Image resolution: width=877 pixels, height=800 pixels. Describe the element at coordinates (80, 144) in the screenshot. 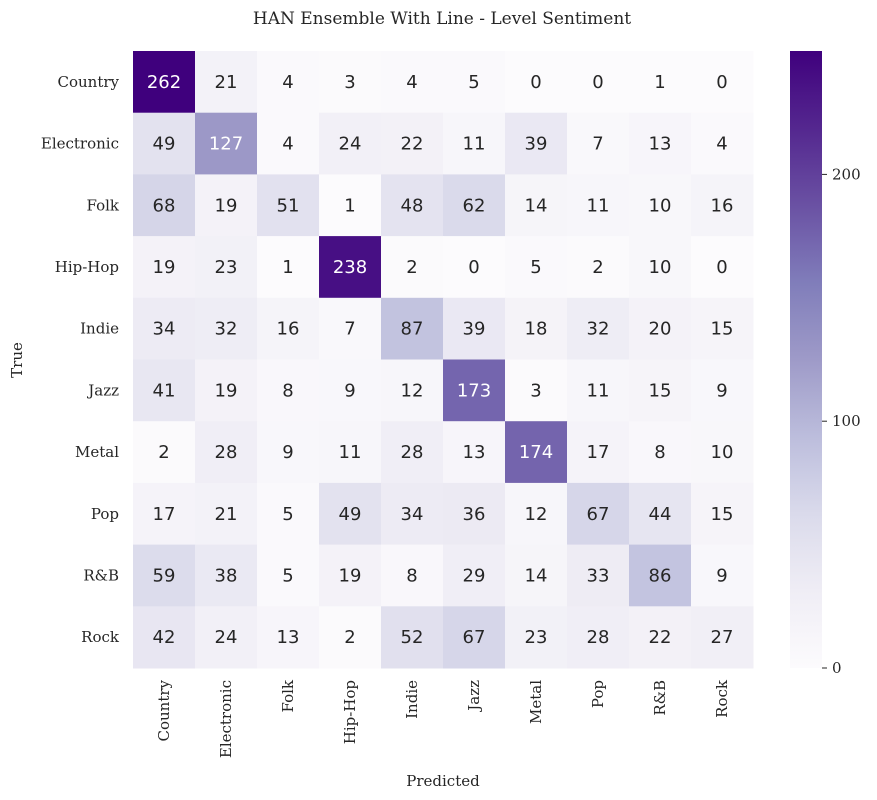

I see `y-tick-label: Electronic` at that location.